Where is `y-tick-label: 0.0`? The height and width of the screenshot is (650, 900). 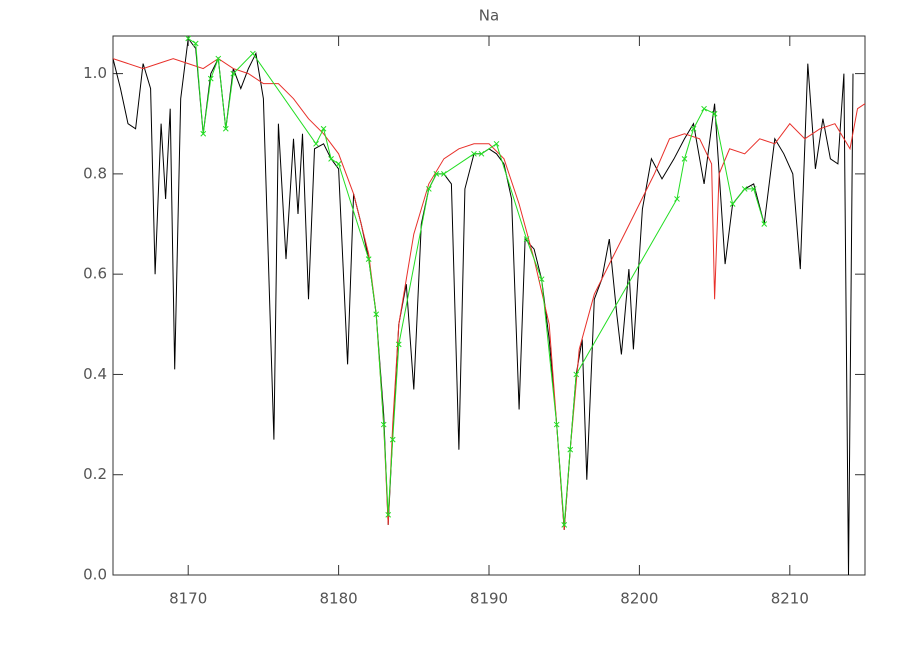 y-tick-label: 0.0 is located at coordinates (95, 575).